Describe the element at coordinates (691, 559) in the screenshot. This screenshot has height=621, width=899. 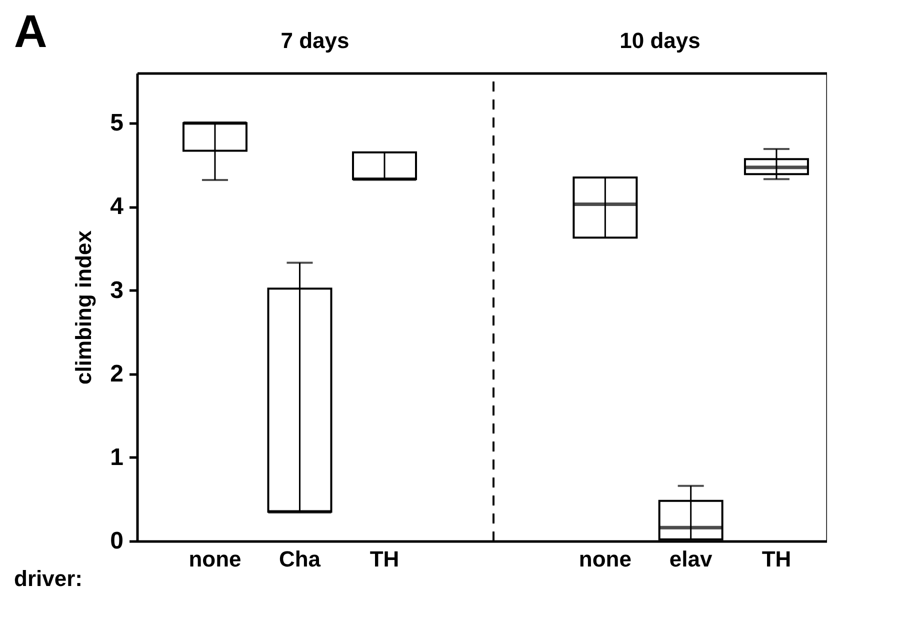
I see `x-tick-label: elav` at that location.